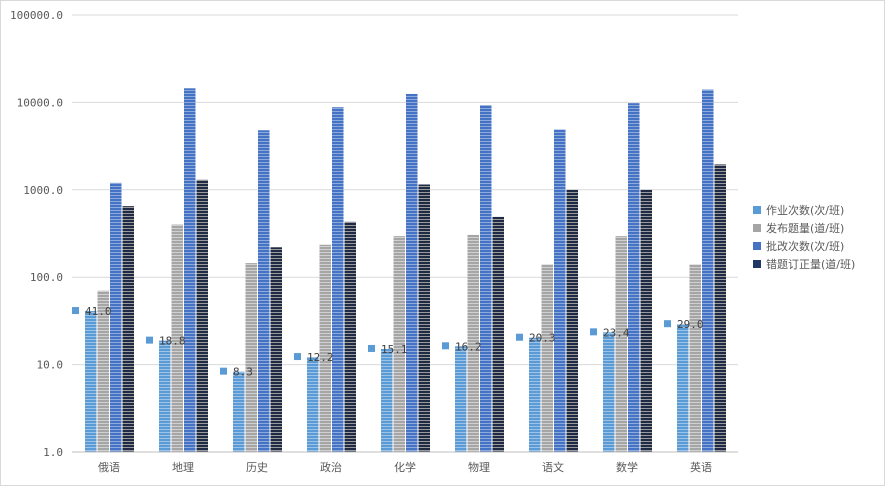 This screenshot has height=486, width=885. Describe the element at coordinates (627, 467) in the screenshot. I see `x-tick-label: 数学` at that location.